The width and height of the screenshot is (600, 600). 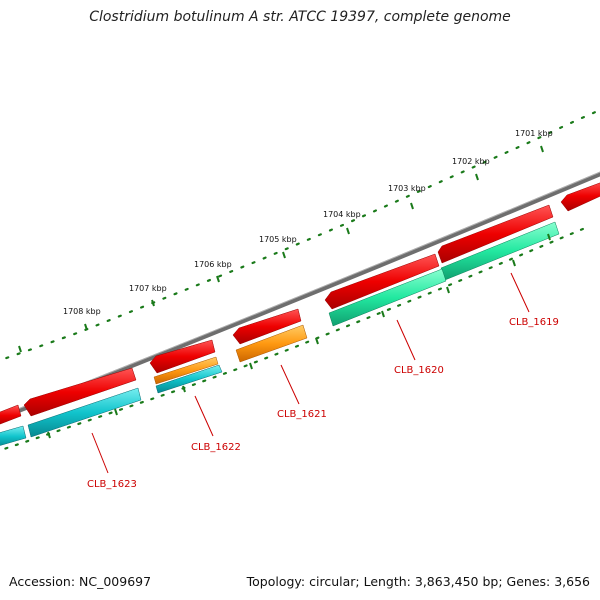 What do you see at coordinates (80, 581) in the screenshot?
I see `accession-text: Accession: NC_009697` at bounding box center [80, 581].